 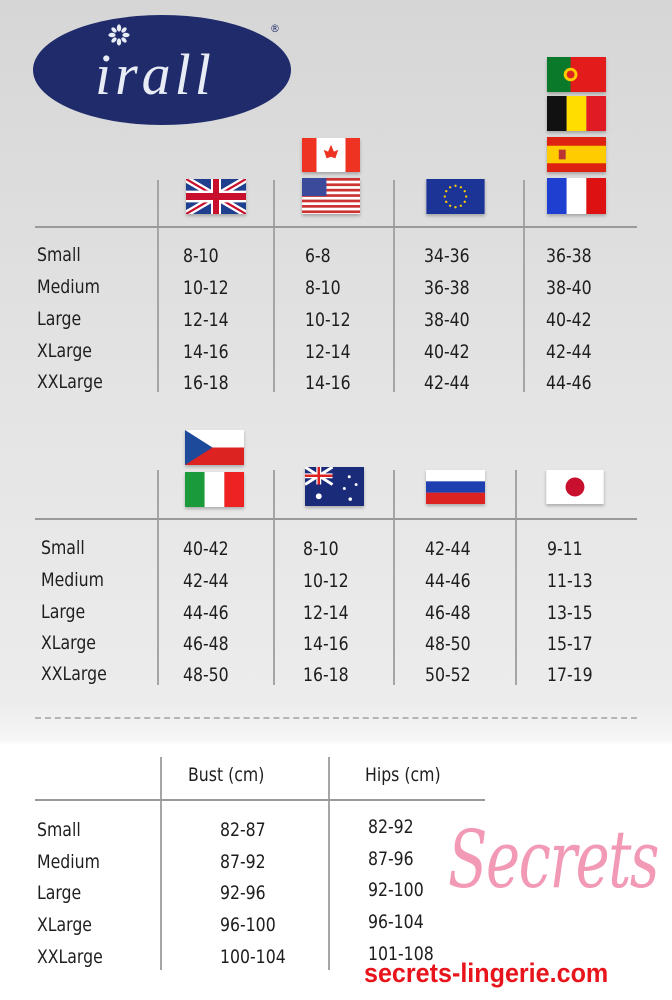 I want to click on hips-value: 82-92, so click(x=391, y=827).